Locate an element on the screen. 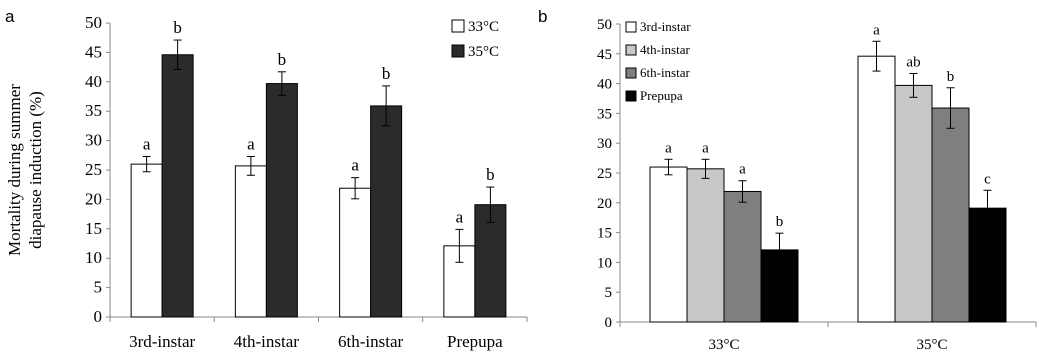  y-axis-title-line: Mortality during summer is located at coordinates (14, 170).